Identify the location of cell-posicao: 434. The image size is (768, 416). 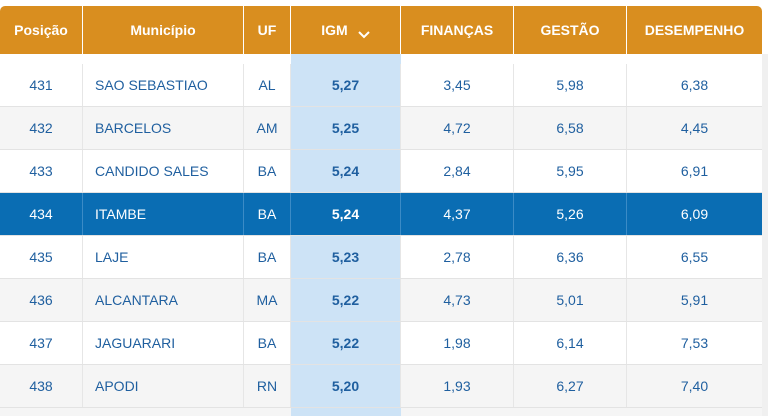
(41, 214).